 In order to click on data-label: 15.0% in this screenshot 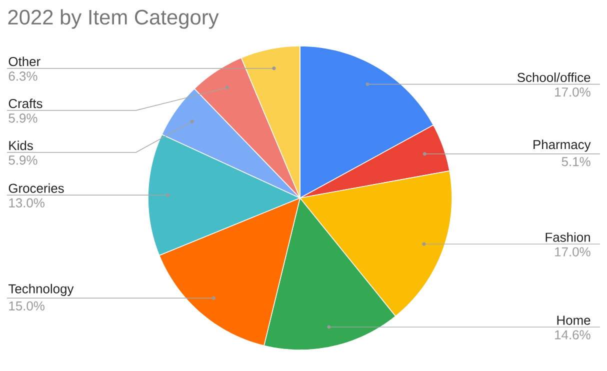, I will do `click(26, 306)`.